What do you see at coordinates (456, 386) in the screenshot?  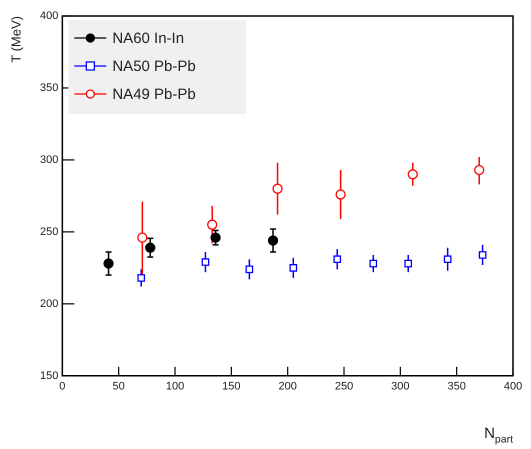 I see `x-tick-label: 350` at bounding box center [456, 386].